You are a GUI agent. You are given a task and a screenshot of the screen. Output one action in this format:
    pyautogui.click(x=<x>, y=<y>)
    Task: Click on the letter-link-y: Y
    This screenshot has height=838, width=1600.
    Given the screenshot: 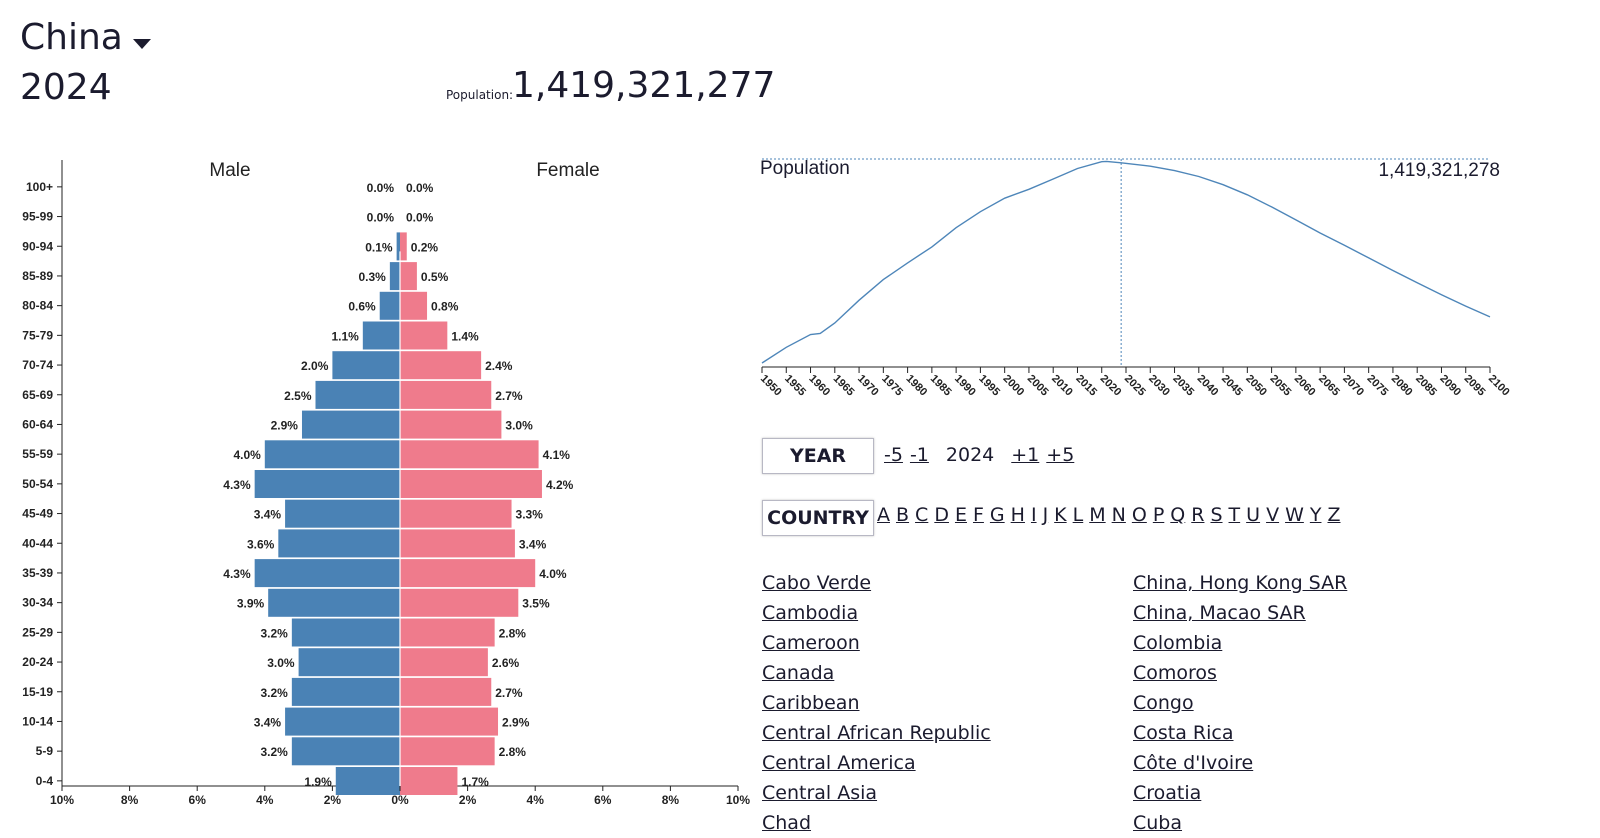 What is the action you would take?
    pyautogui.click(x=1315, y=515)
    